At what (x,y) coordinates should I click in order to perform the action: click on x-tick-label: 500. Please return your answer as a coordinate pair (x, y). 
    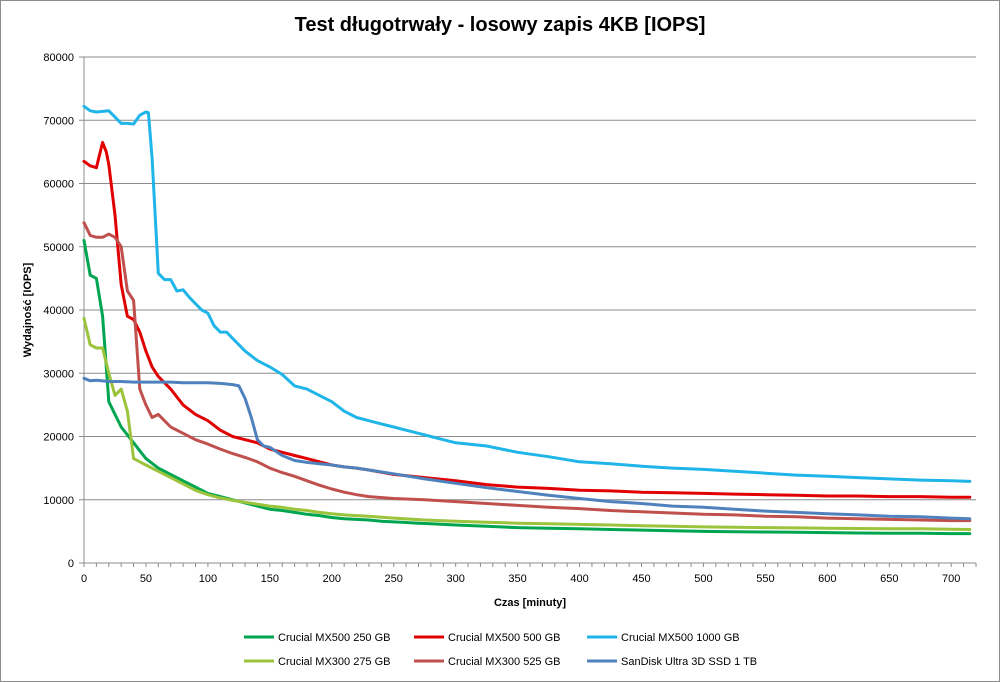
    Looking at the image, I should click on (703, 579).